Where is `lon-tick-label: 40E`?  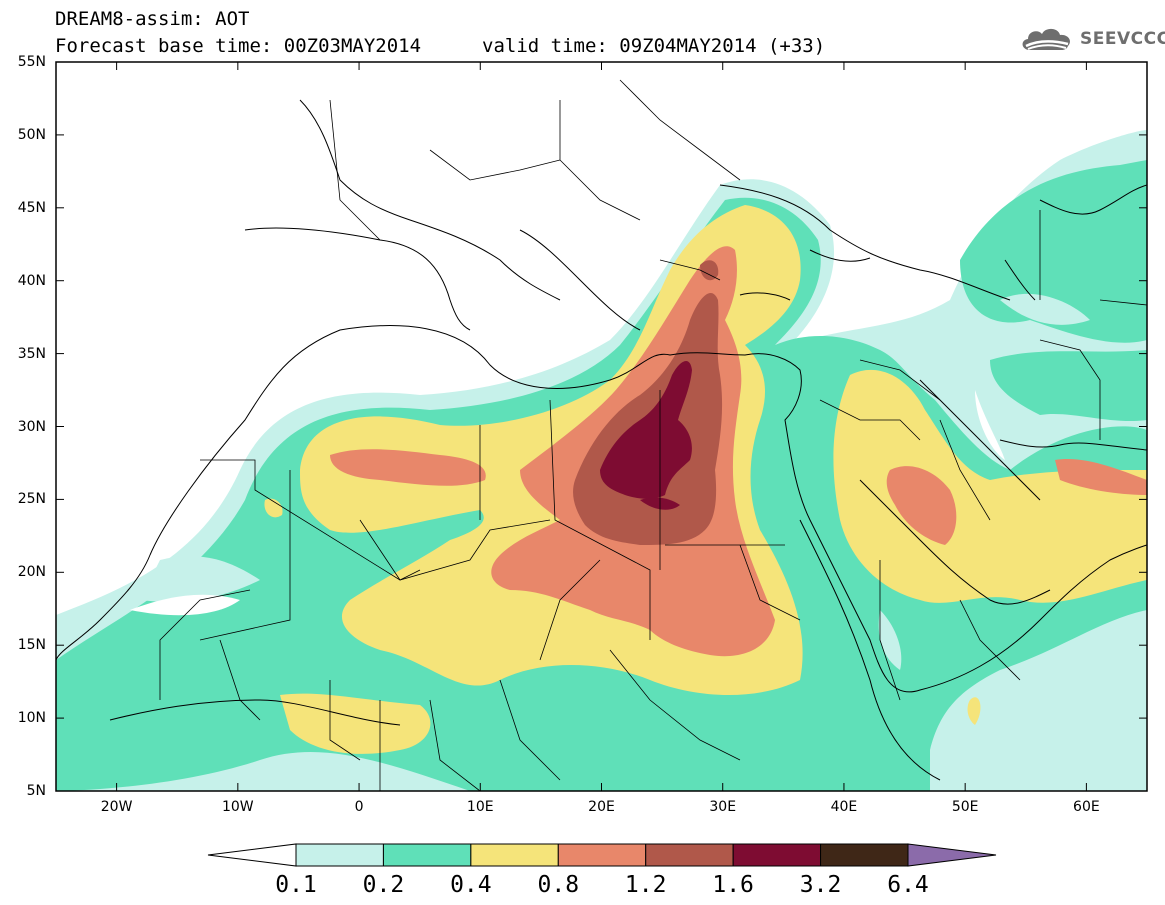
lon-tick-label: 40E is located at coordinates (844, 807).